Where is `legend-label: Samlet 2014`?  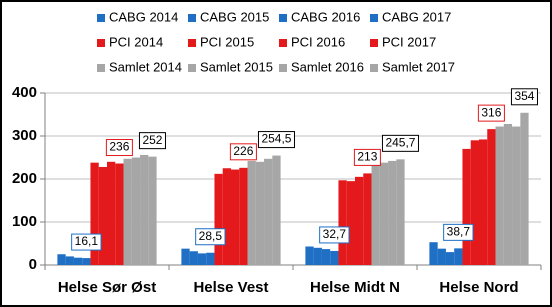
legend-label: Samlet 2014 is located at coordinates (145, 66).